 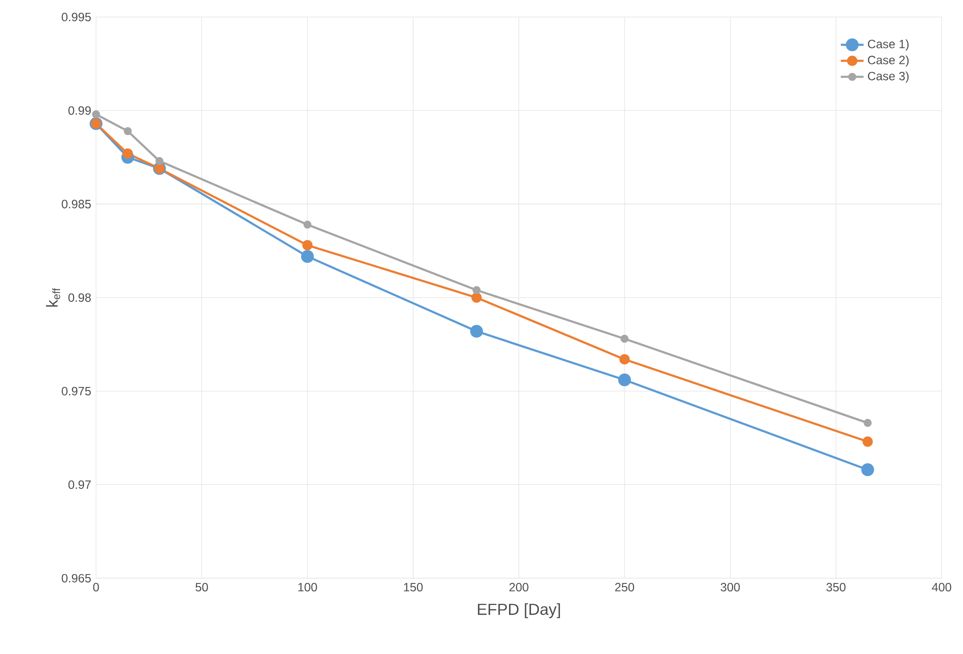 What do you see at coordinates (888, 61) in the screenshot?
I see `legend-label: Case 2)` at bounding box center [888, 61].